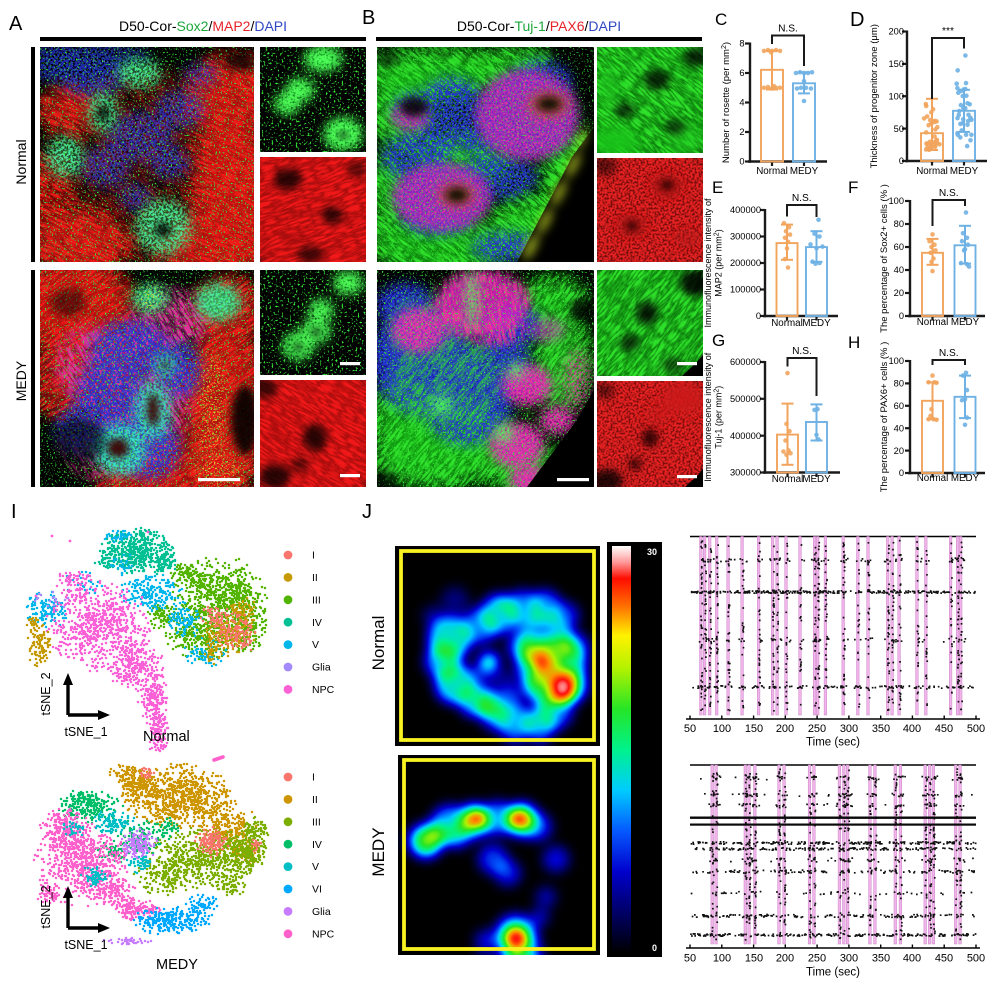  Describe the element at coordinates (741, 44) in the screenshot. I see `svg-text: 8` at that location.